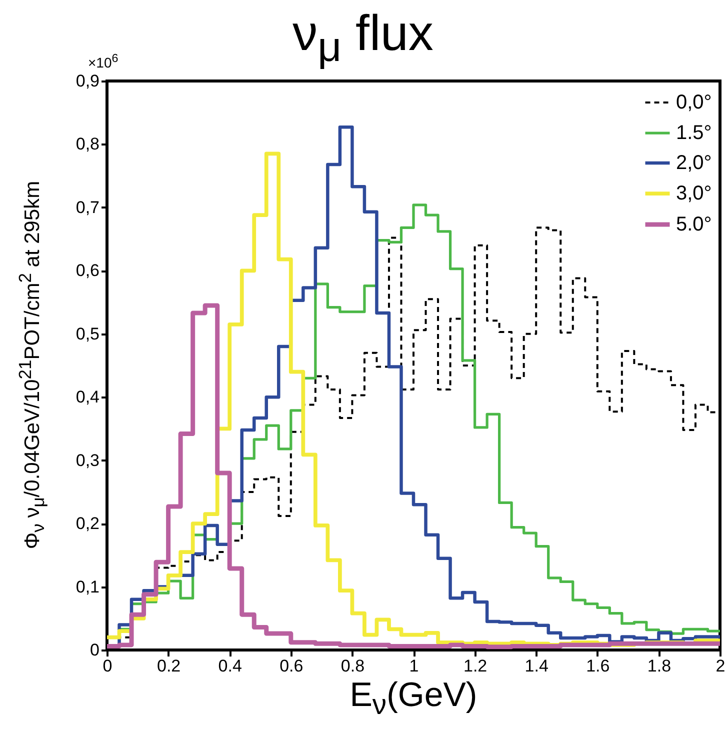 Image resolution: width=726 pixels, height=732 pixels. What do you see at coordinates (107, 666) in the screenshot?
I see `x-tick-label: 0` at bounding box center [107, 666].